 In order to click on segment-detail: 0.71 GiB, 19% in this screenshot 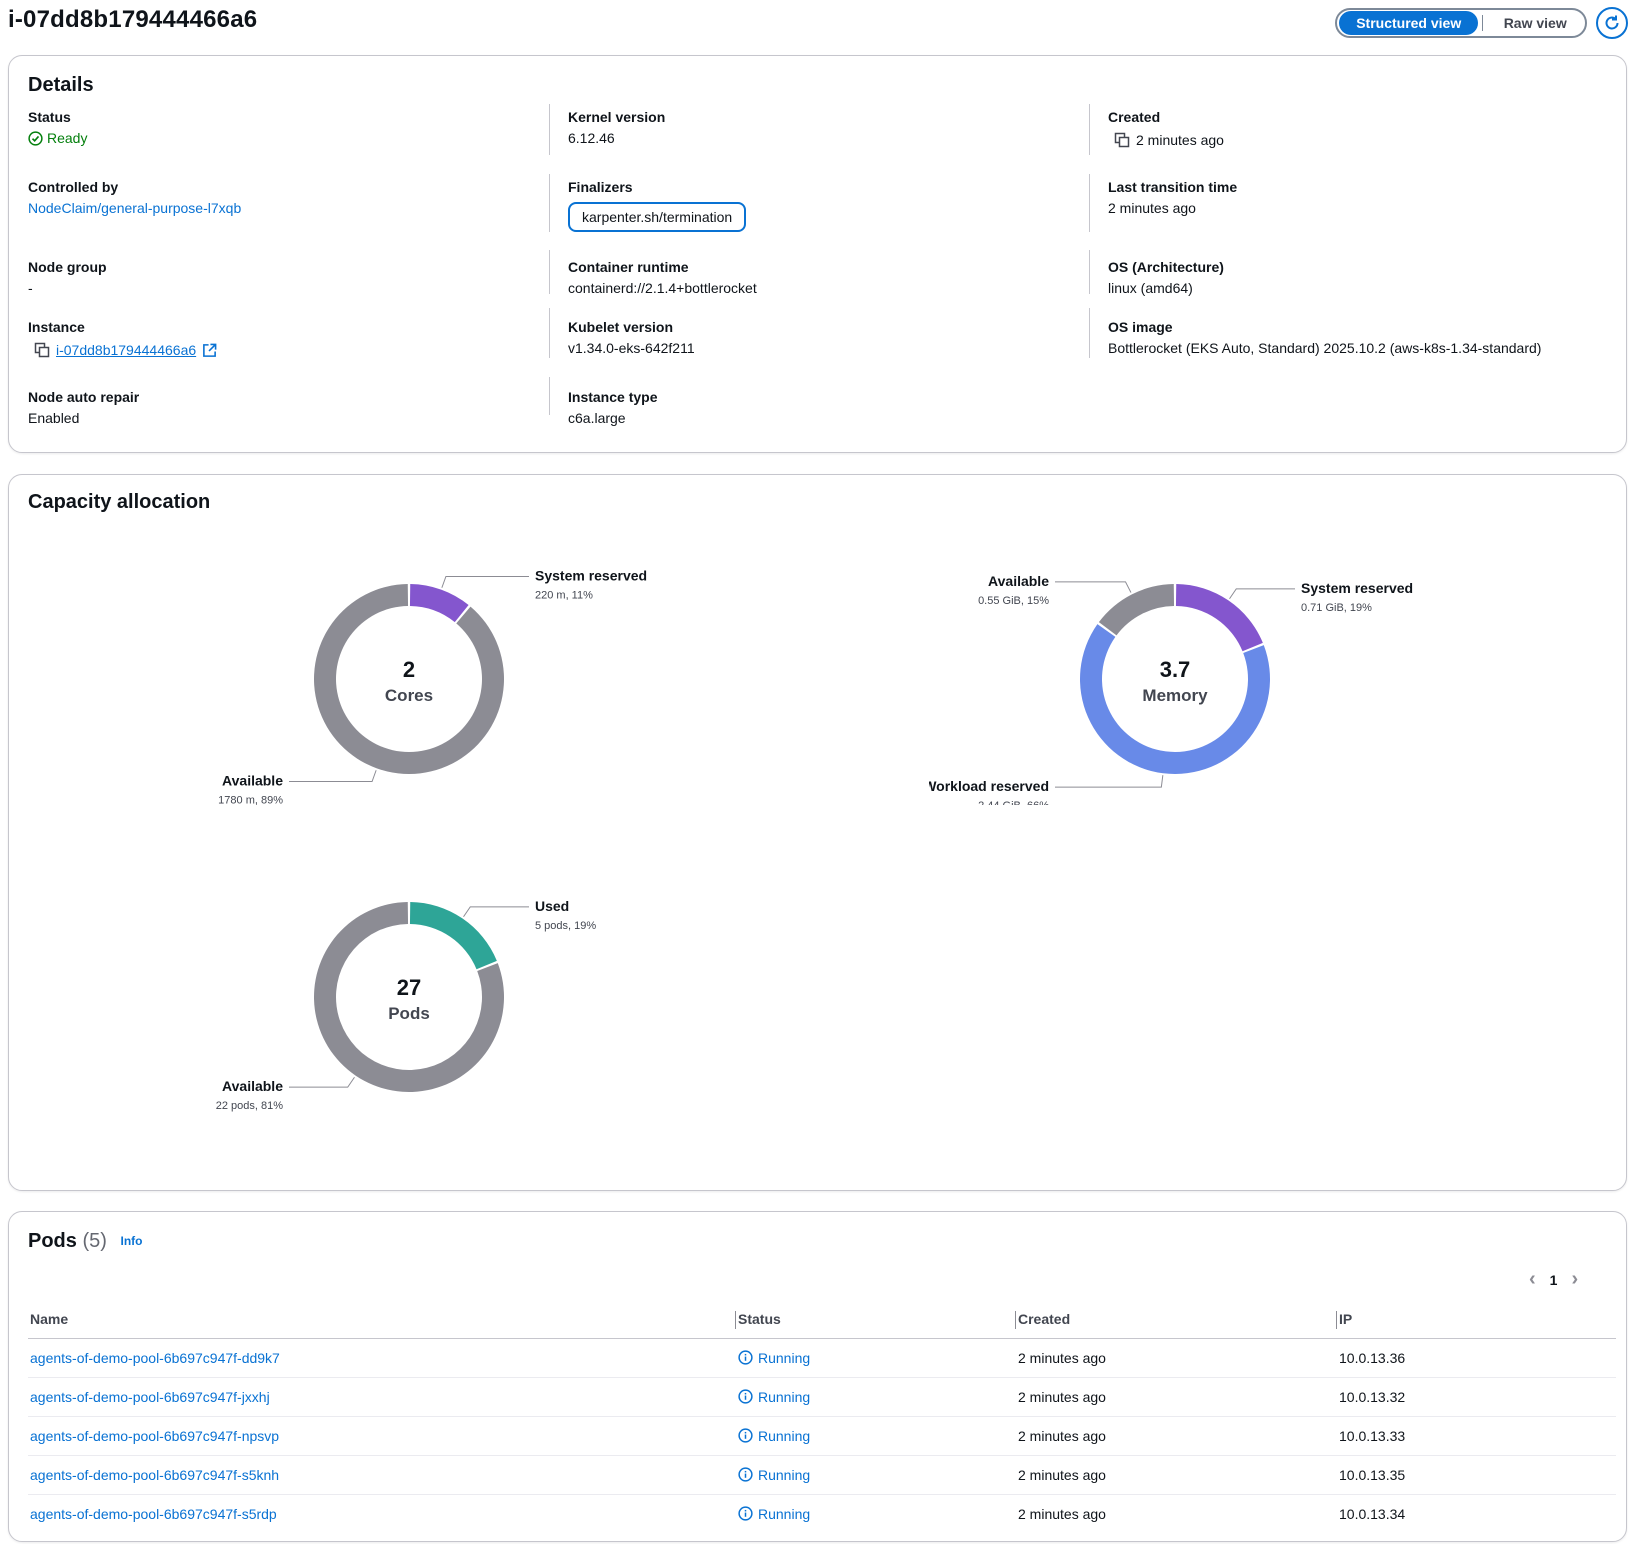, I will do `click(1336, 608)`.